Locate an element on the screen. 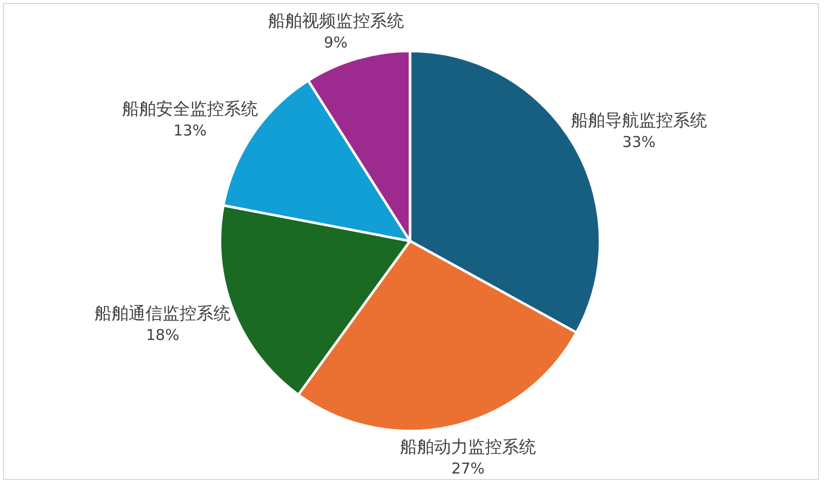 Image resolution: width=824 pixels, height=489 pixels. data-label: 18% is located at coordinates (163, 335).